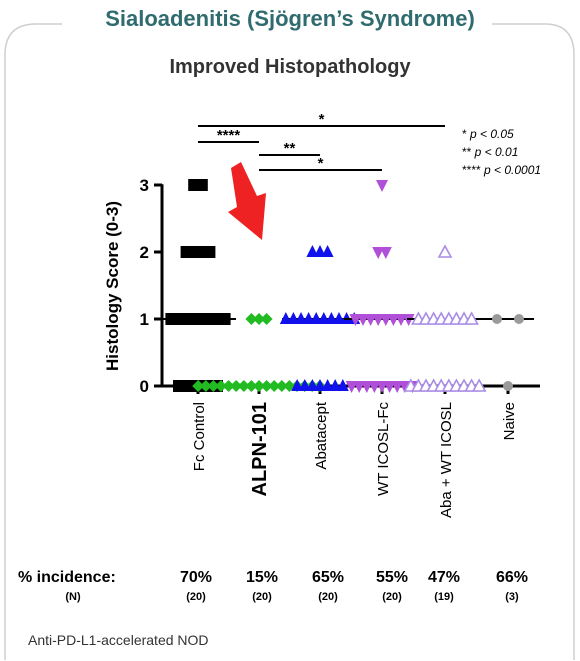 The height and width of the screenshot is (661, 580). I want to click on y-tick-label: 0, so click(144, 386).